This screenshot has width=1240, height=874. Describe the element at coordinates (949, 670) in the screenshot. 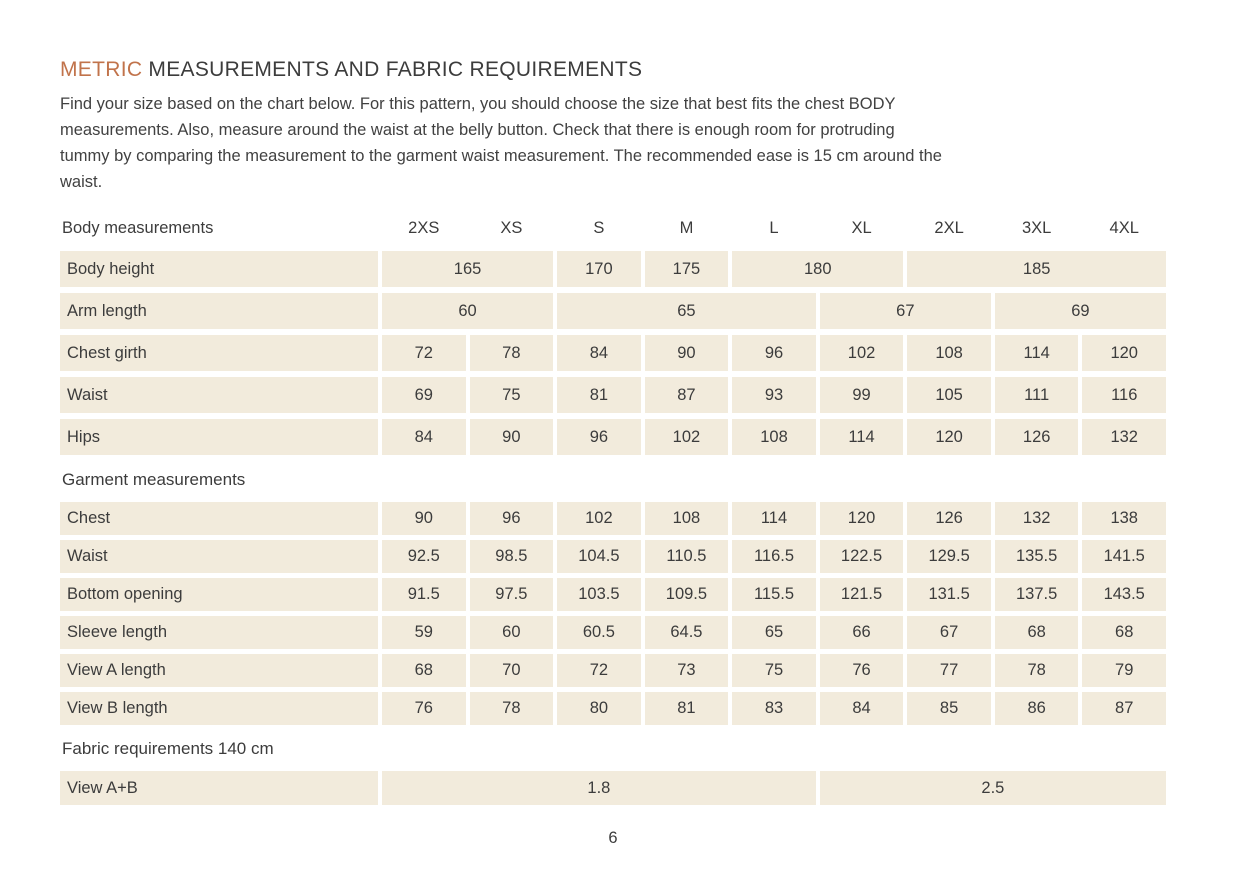

I see `value-cell: 77` at that location.